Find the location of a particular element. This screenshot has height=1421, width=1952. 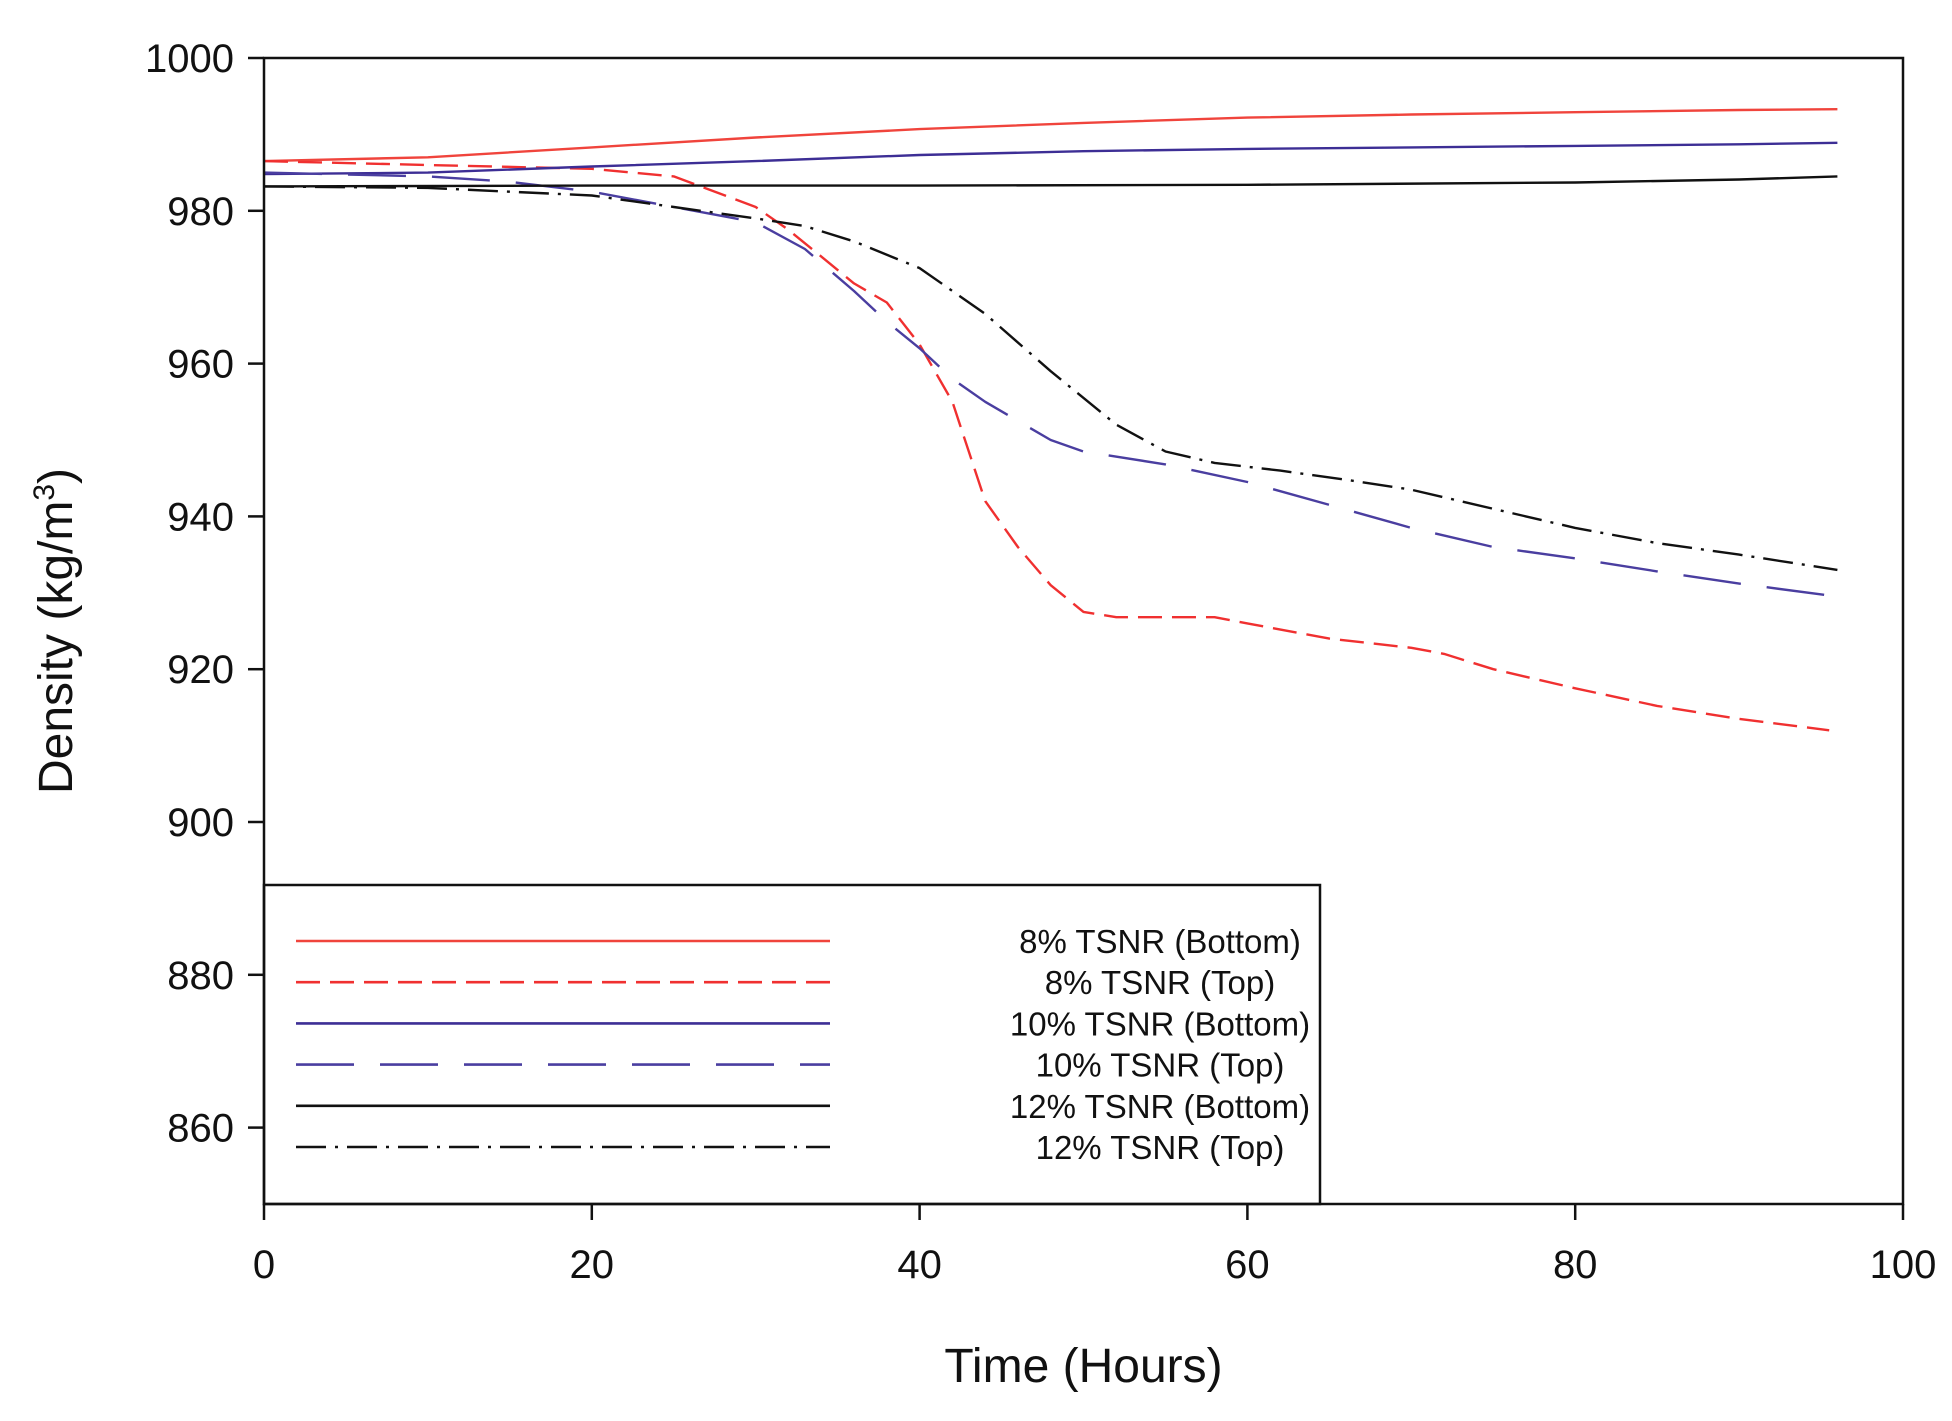

legend-label: 12% TSNR (Bottom) is located at coordinates (1160, 1106).